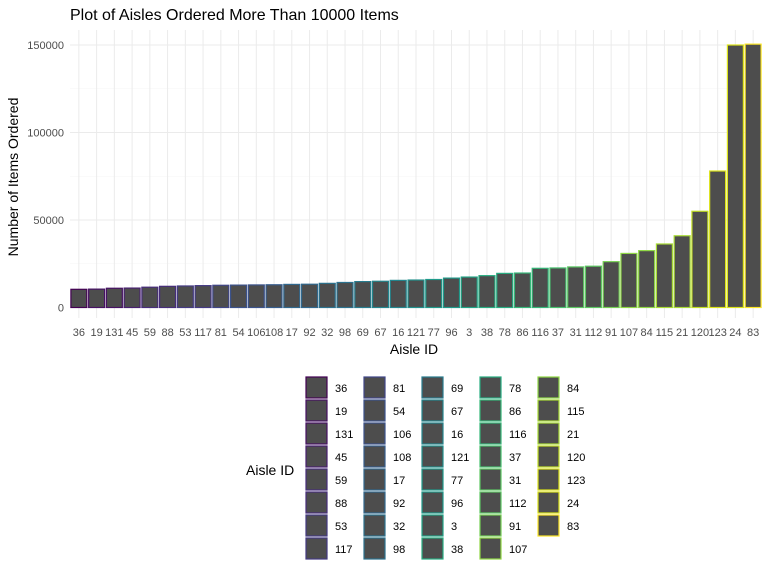  Describe the element at coordinates (700, 333) in the screenshot. I see `x-tick-label: 120` at that location.